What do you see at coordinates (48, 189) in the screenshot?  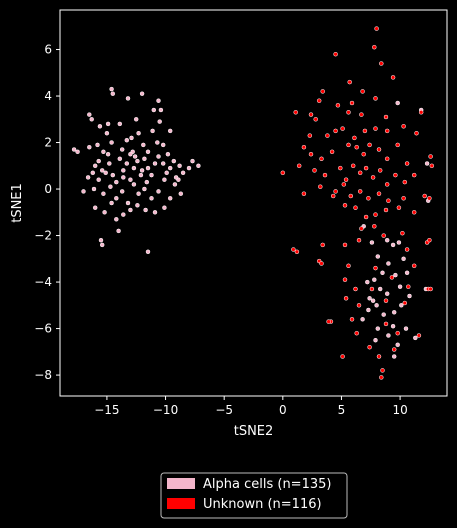 I see `y-tick-label: 0` at bounding box center [48, 189].